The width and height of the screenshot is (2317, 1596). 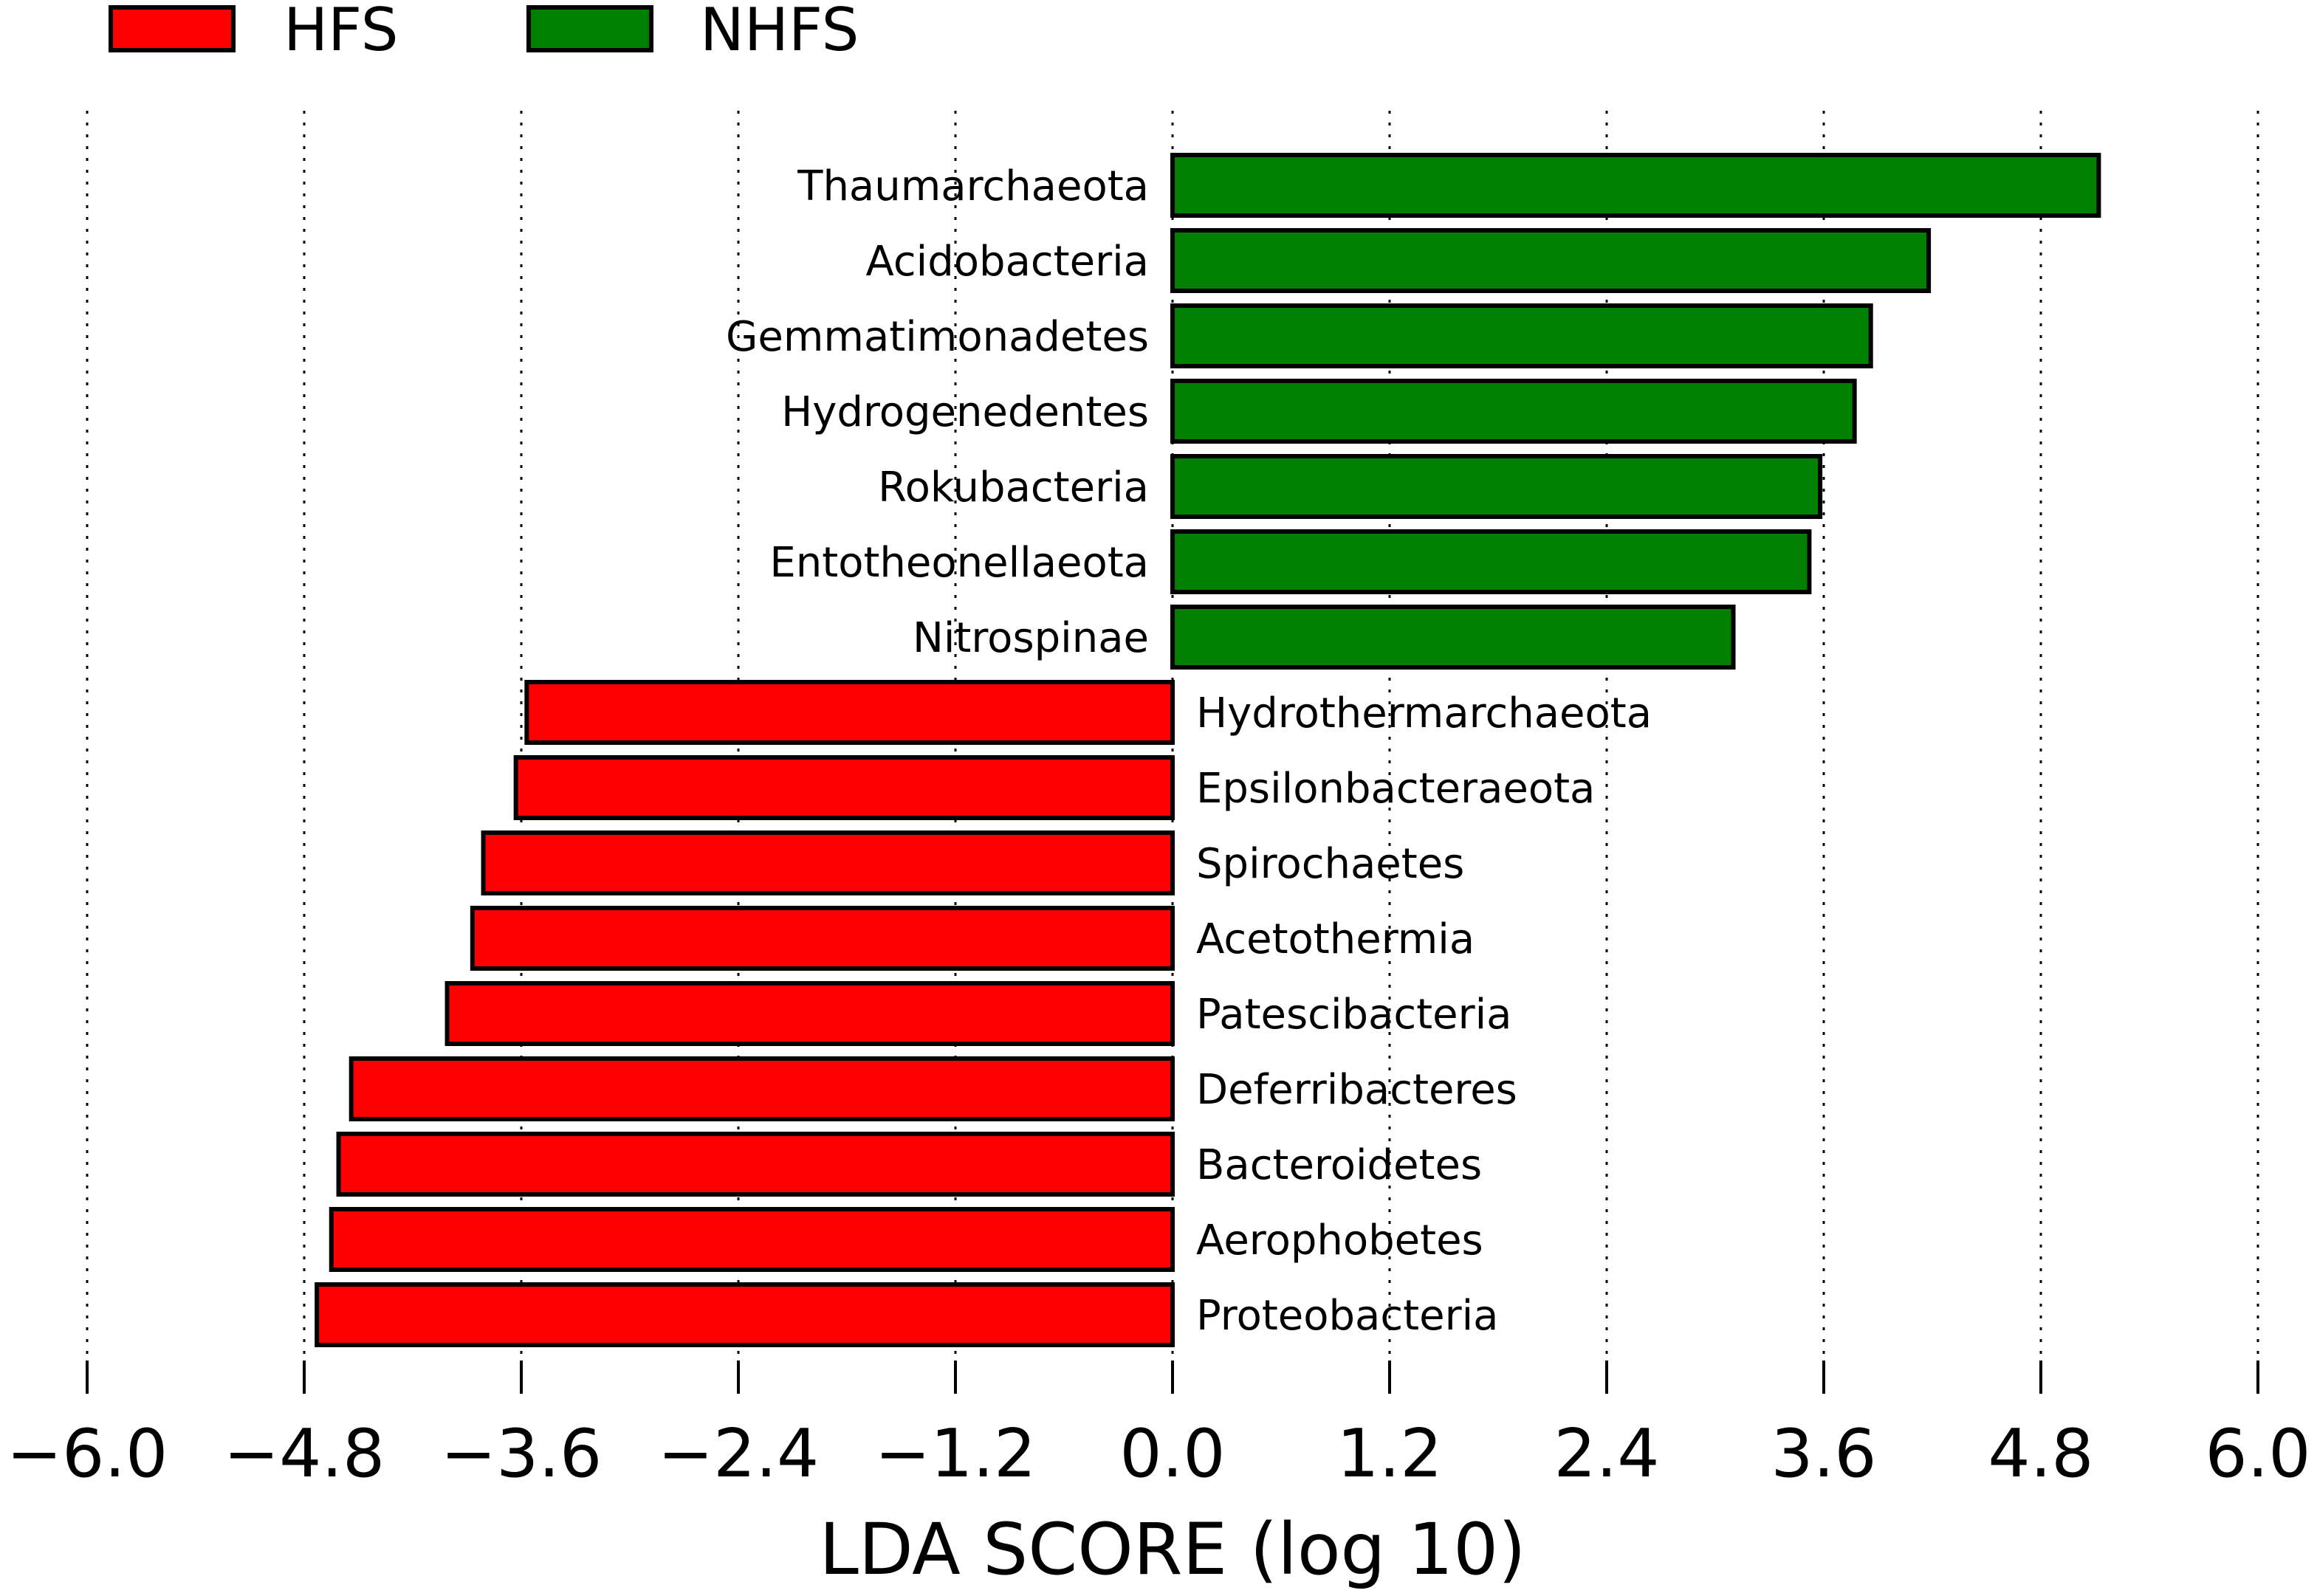 I want to click on legend-swatch-hfs, so click(x=172, y=28).